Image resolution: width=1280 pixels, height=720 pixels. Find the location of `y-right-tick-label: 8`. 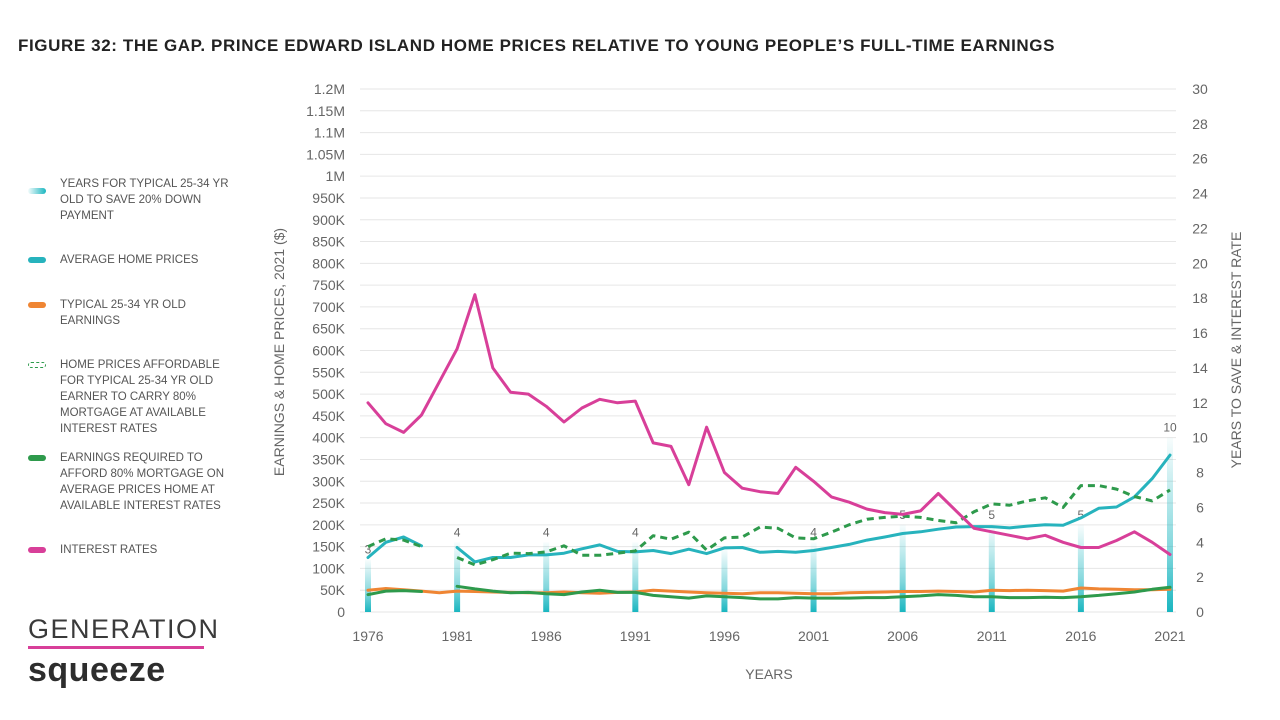

y-right-tick-label: 8 is located at coordinates (1200, 473).